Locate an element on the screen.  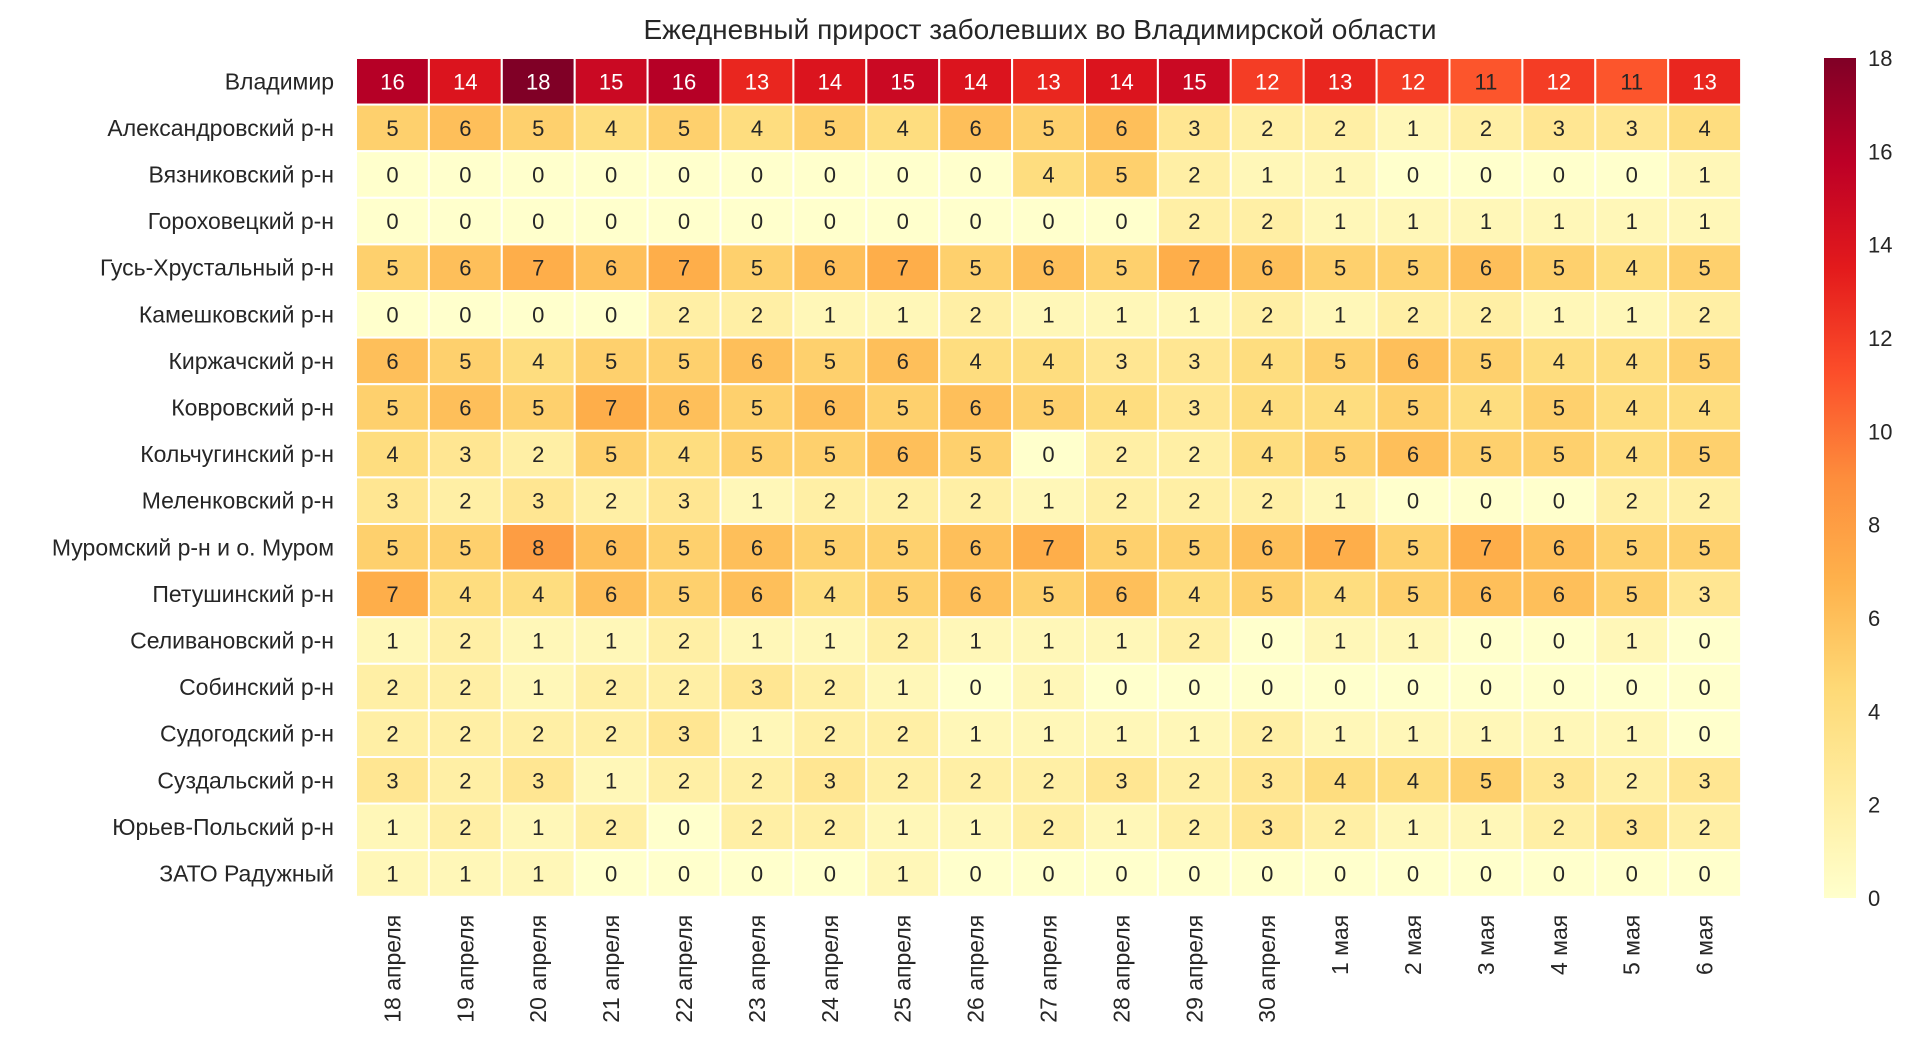
column-label: 30 апреля is located at coordinates (1267, 969).